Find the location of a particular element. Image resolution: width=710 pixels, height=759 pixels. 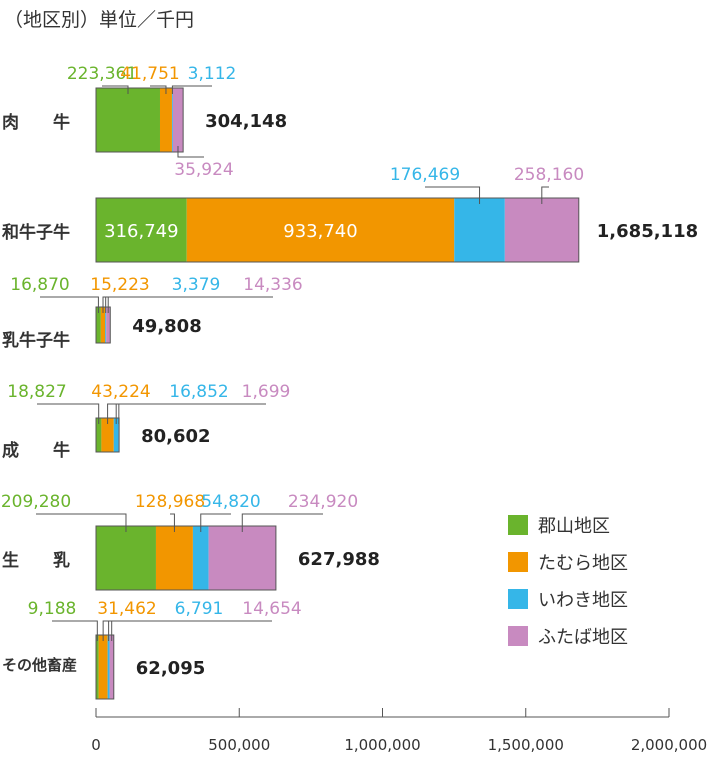

value-label: 54,820 is located at coordinates (230, 502).